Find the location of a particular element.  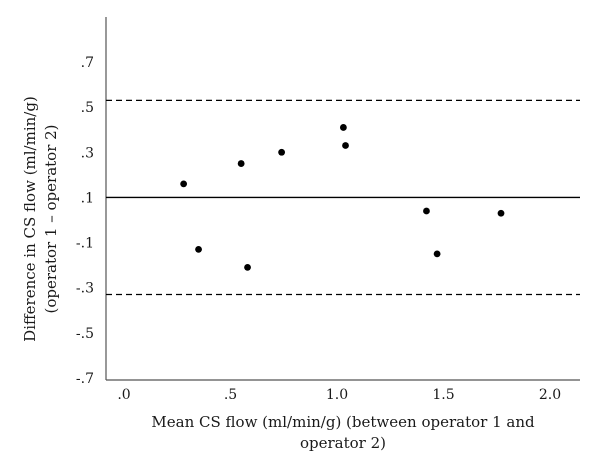

y-tick-label: .7 is located at coordinates (87, 63).